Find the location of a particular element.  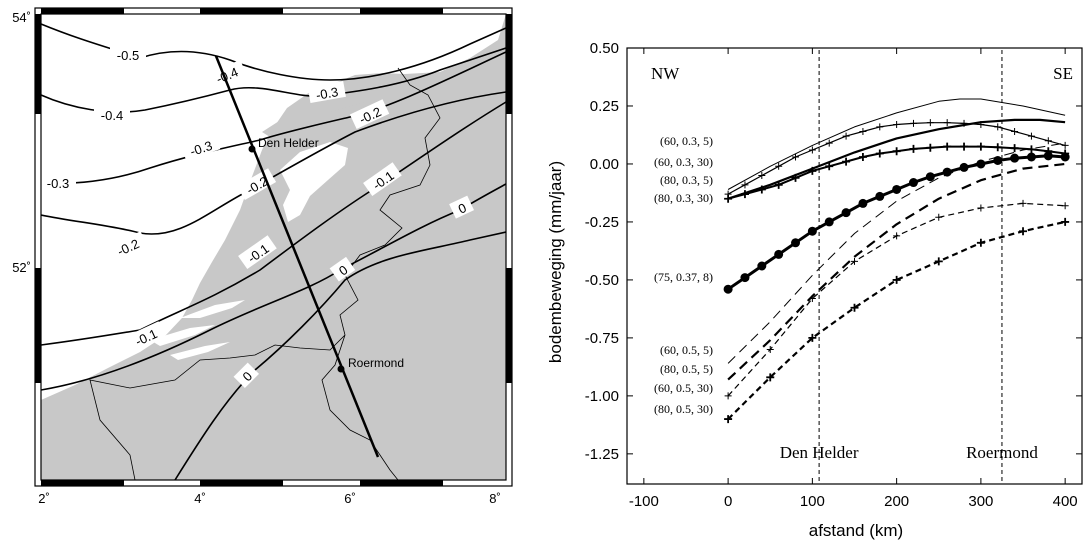

x-tick-label: -100 is located at coordinates (644, 501).